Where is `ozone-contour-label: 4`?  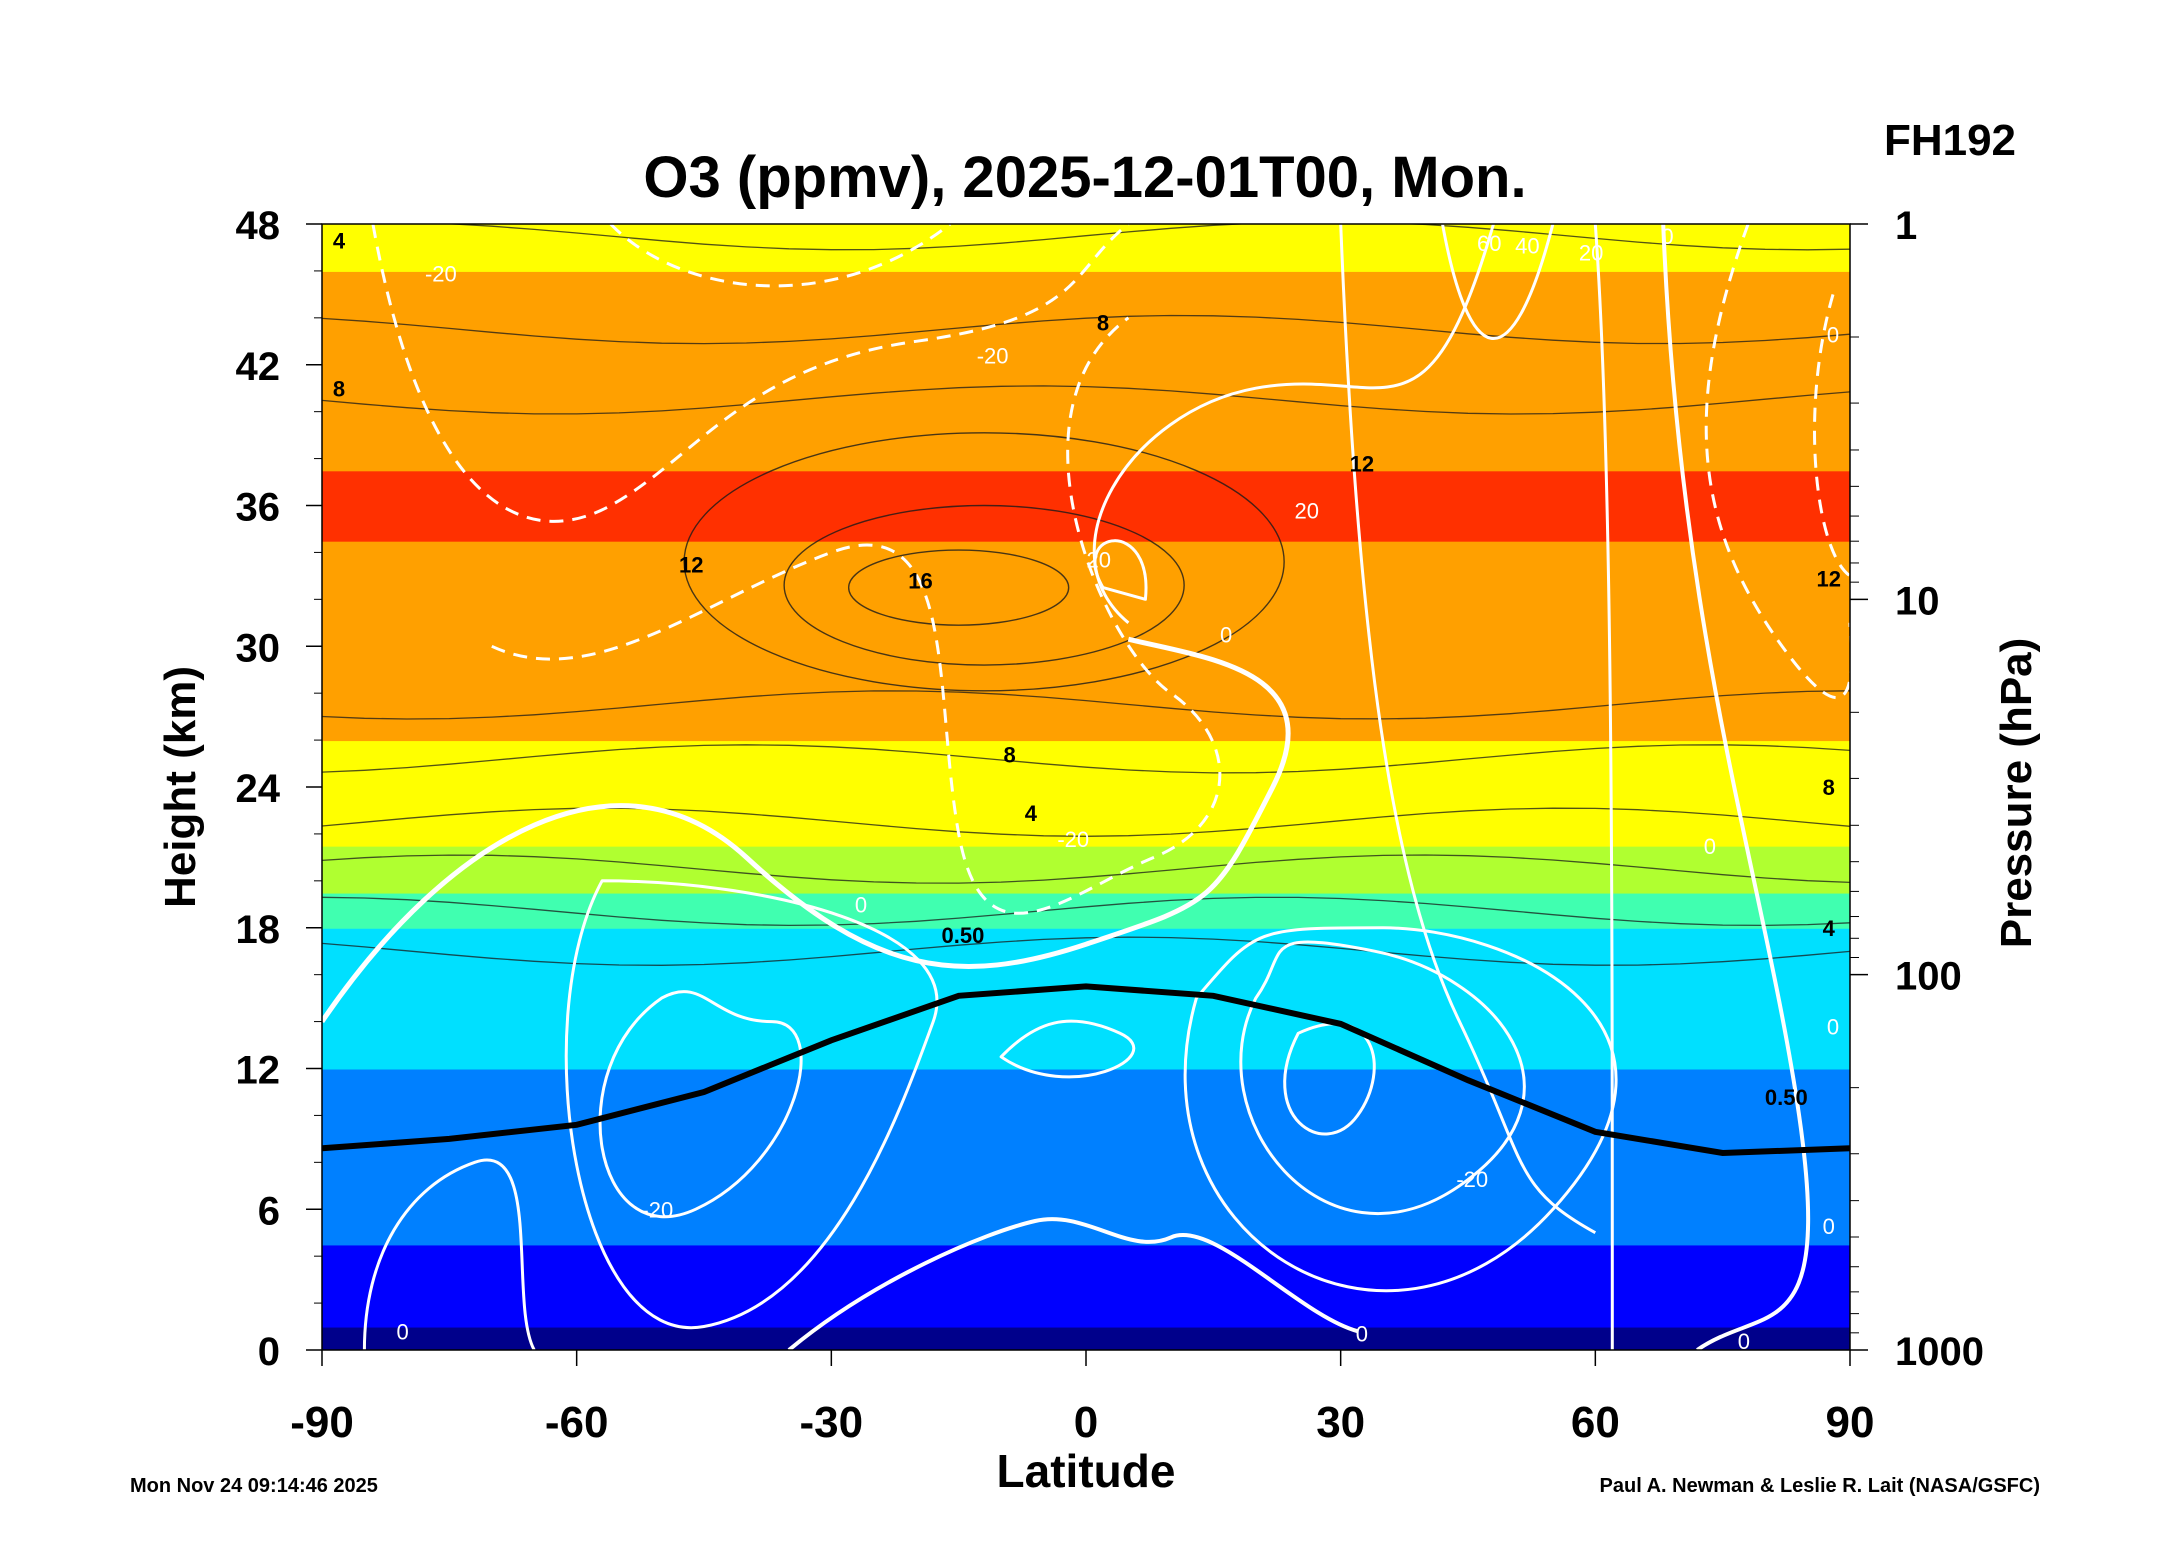 ozone-contour-label: 4 is located at coordinates (339, 241).